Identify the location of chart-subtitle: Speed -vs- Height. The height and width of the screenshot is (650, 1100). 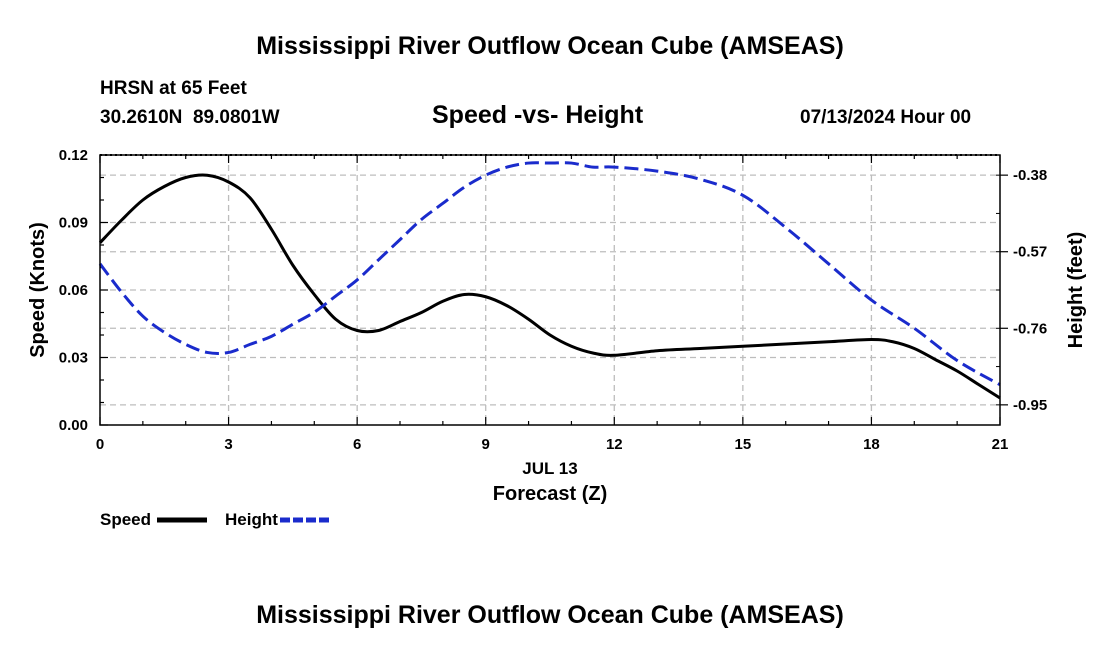
(538, 115).